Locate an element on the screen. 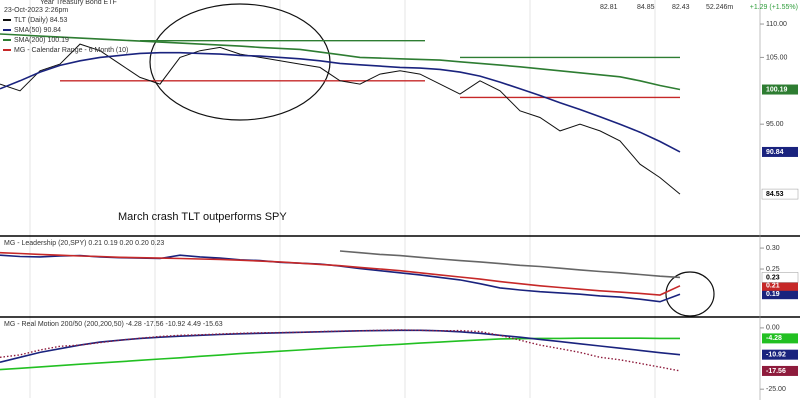 The width and height of the screenshot is (800, 400). last-value-label: 90.84 is located at coordinates (775, 152).